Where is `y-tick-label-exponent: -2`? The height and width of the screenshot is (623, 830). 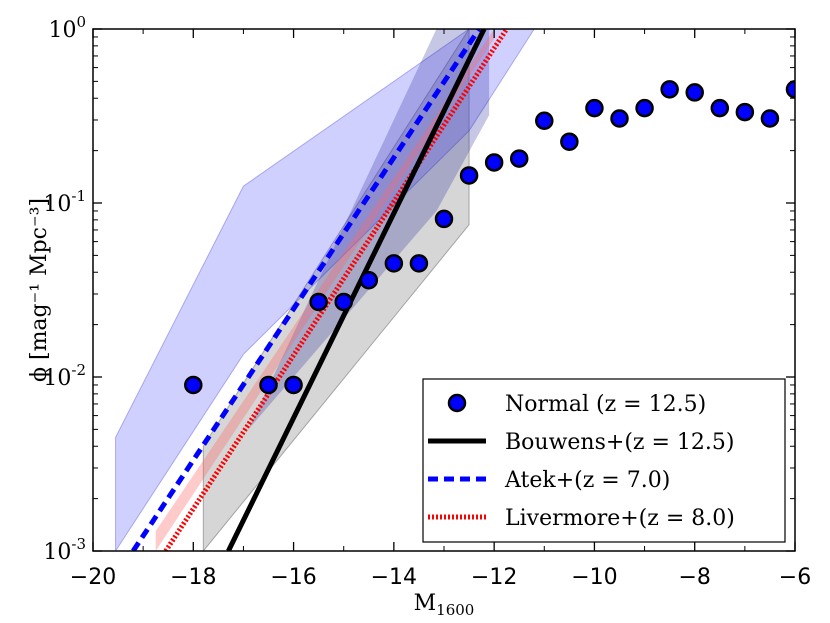 y-tick-label-exponent: -2 is located at coordinates (78, 370).